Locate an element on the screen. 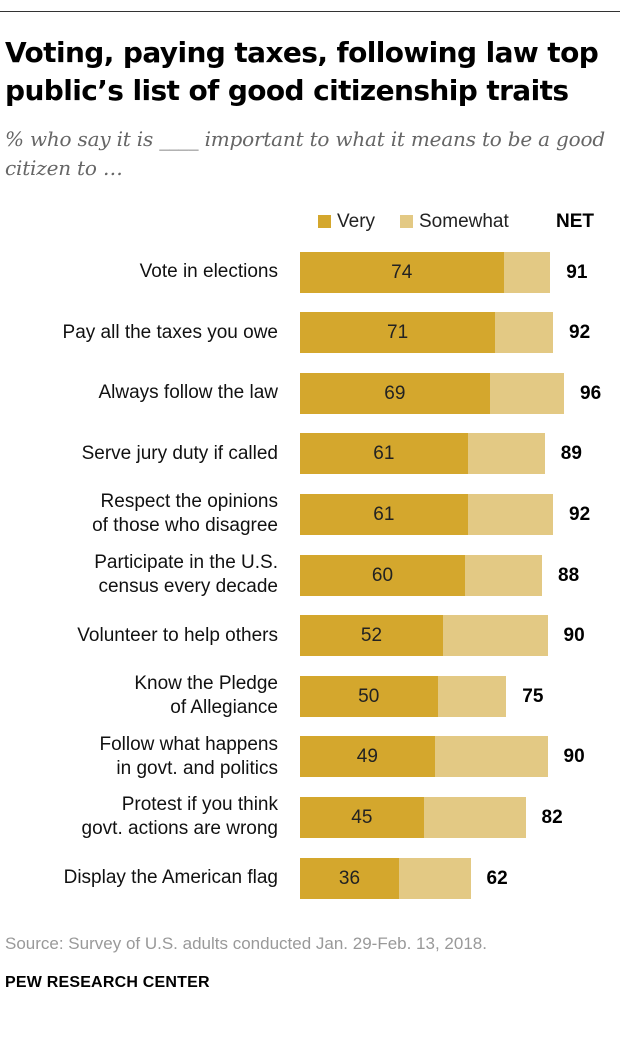 This screenshot has width=620, height=1038. value-label-very: 49 is located at coordinates (367, 757).